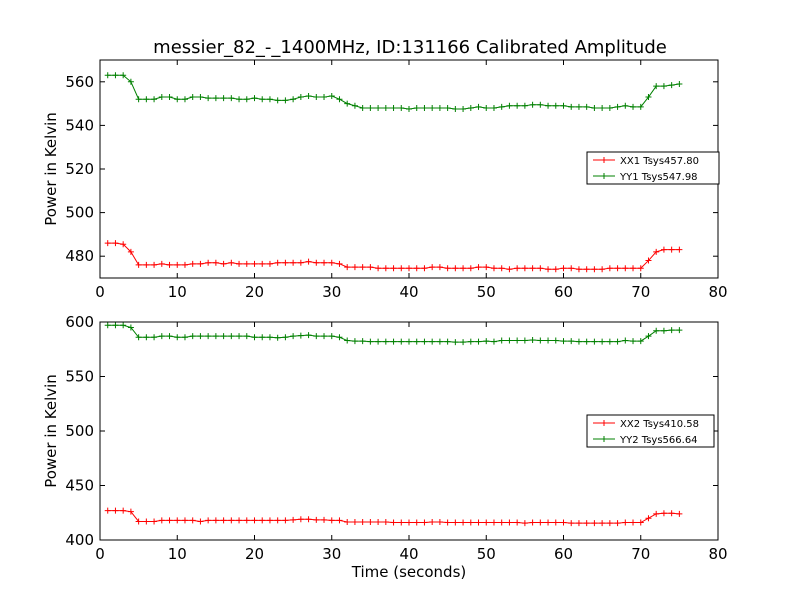  What do you see at coordinates (717, 292) in the screenshot?
I see `chart-0-xtick-label: 80` at bounding box center [717, 292].